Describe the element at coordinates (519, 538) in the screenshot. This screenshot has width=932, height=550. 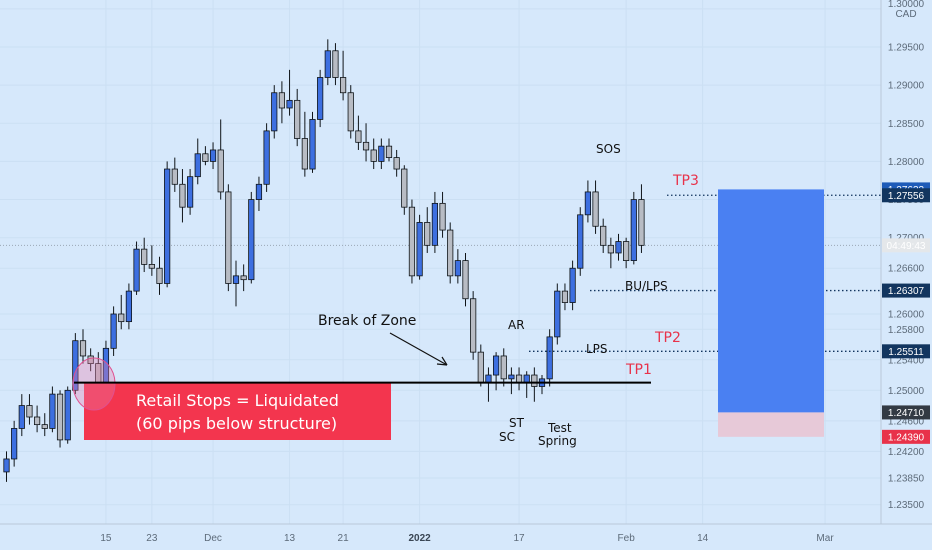
I see `x-tick-label: 17` at that location.